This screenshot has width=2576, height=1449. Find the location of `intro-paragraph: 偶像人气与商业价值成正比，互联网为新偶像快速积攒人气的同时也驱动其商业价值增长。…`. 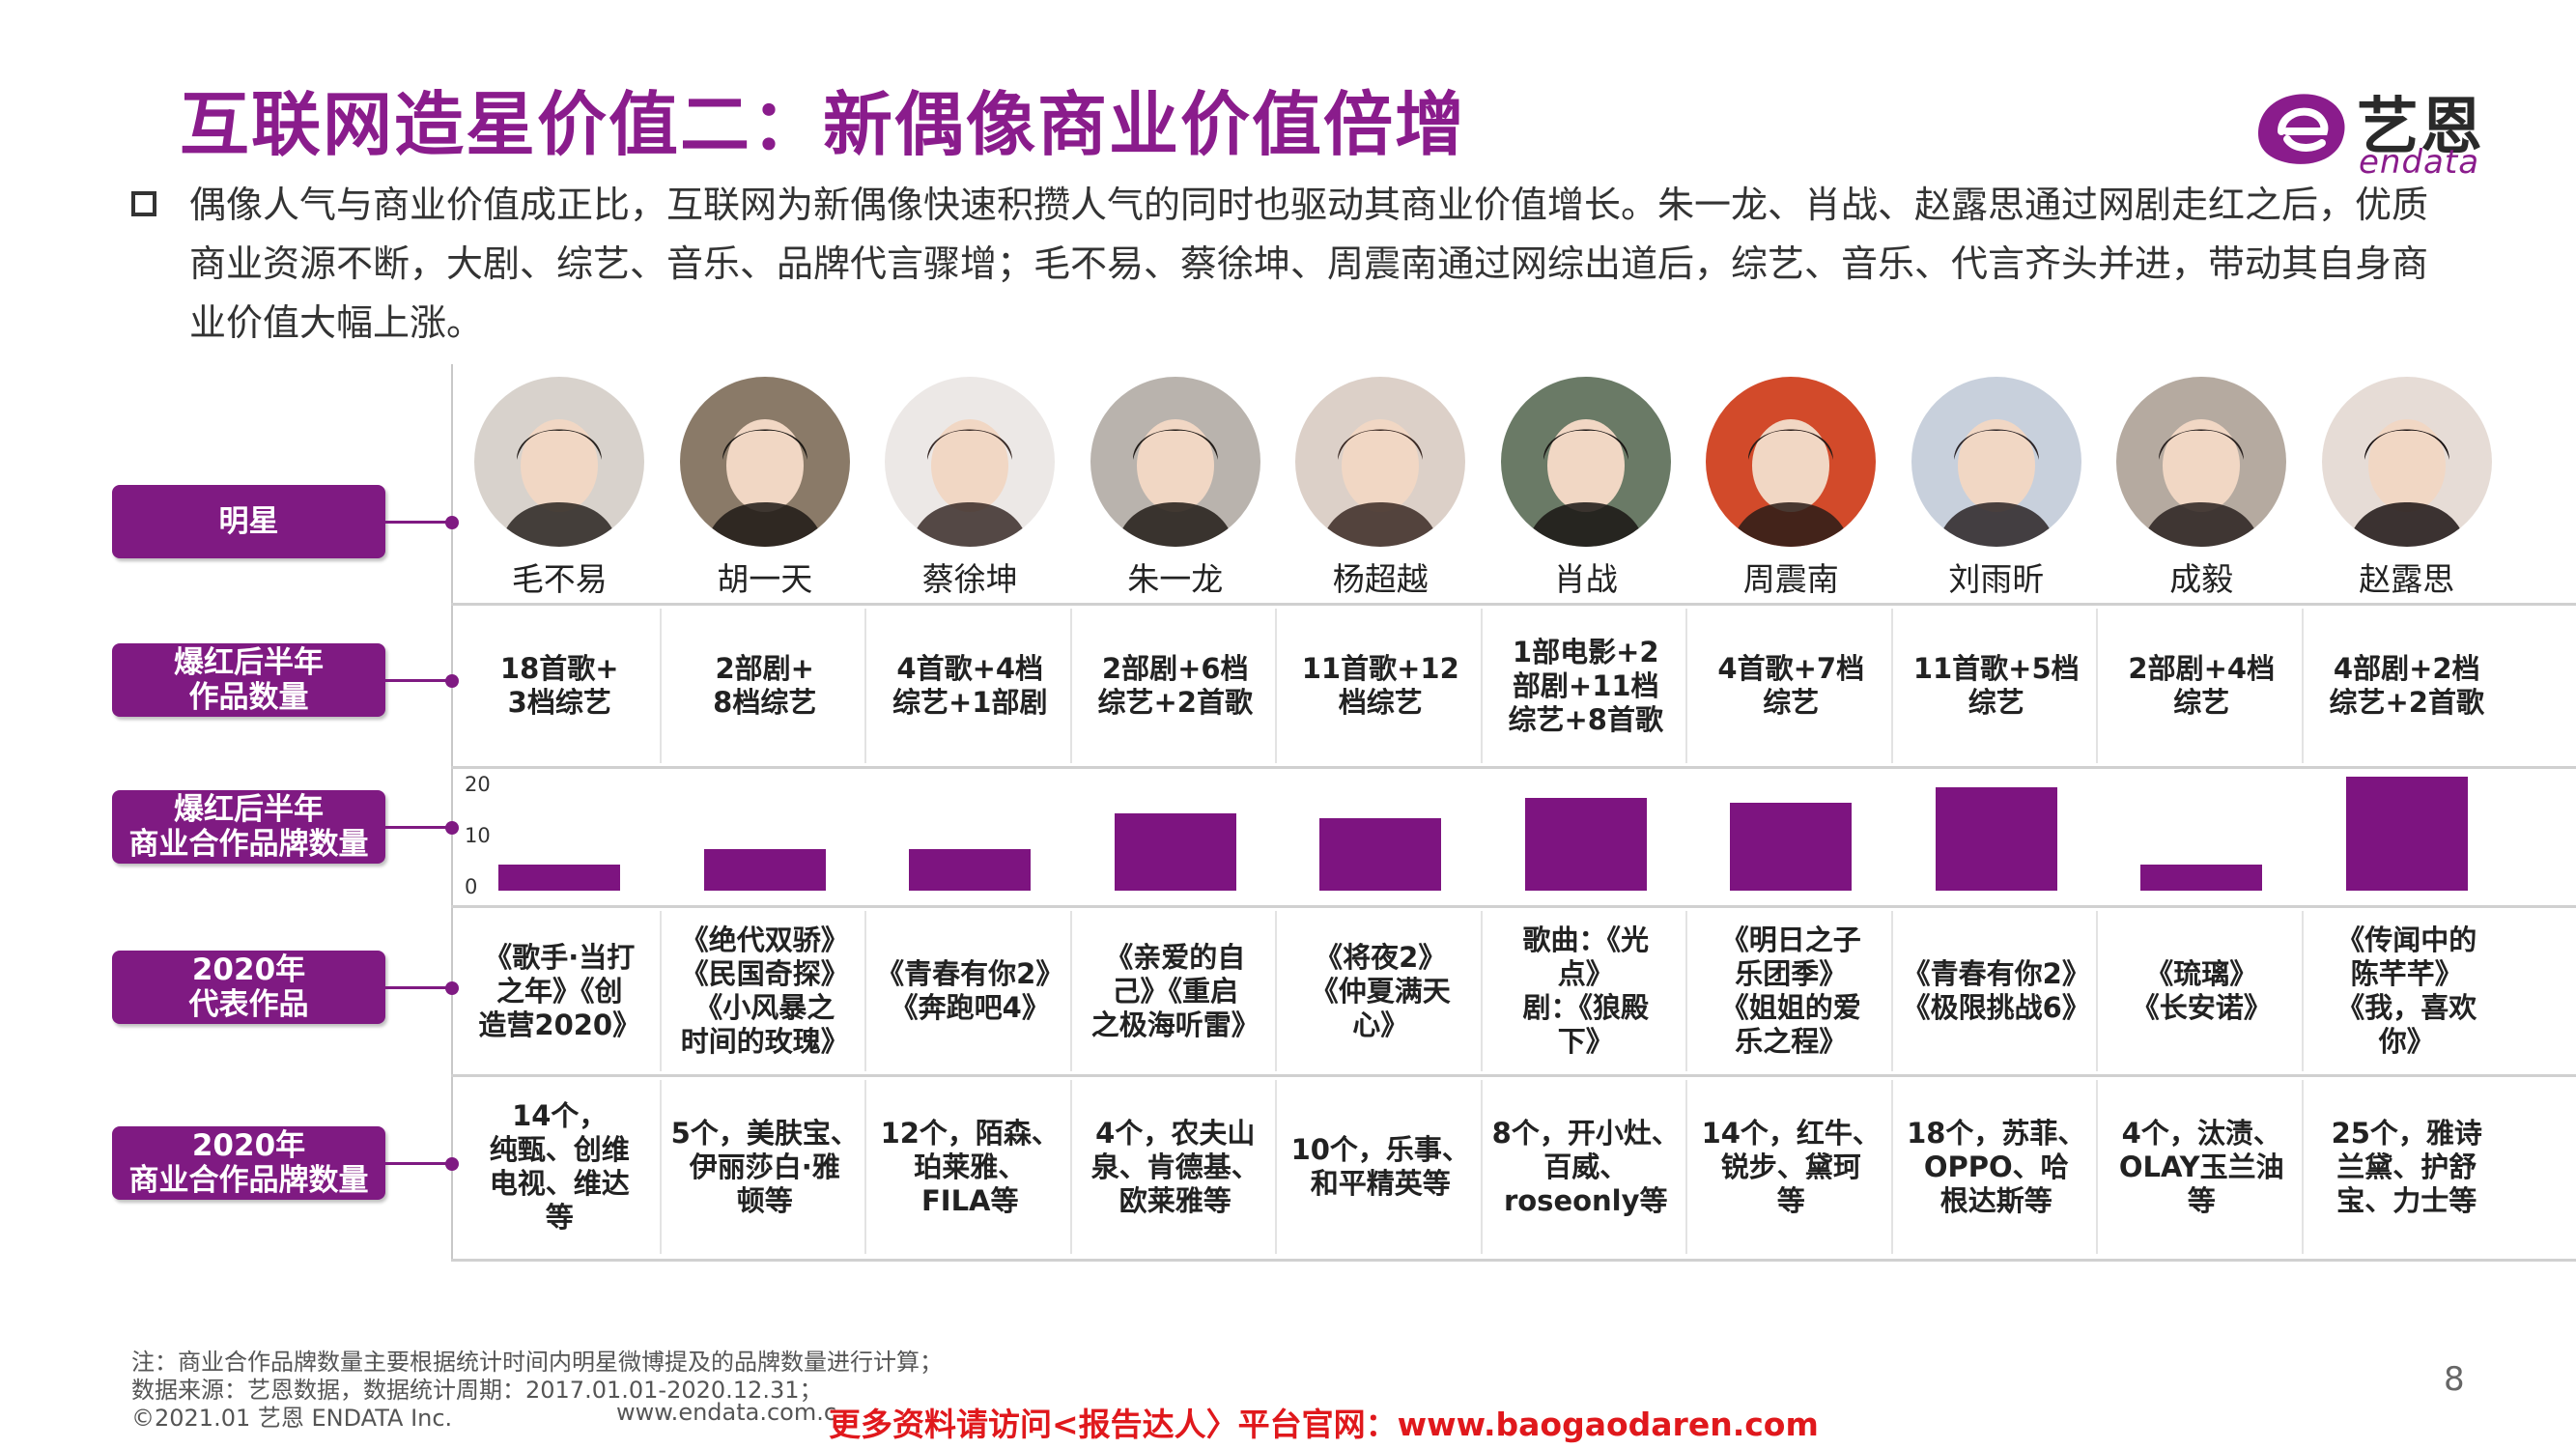

intro-paragraph: 偶像人气与商业价值成正比，互联网为新偶像快速积攒人气的同时也驱动其商业价值增长。… is located at coordinates (1309, 264).